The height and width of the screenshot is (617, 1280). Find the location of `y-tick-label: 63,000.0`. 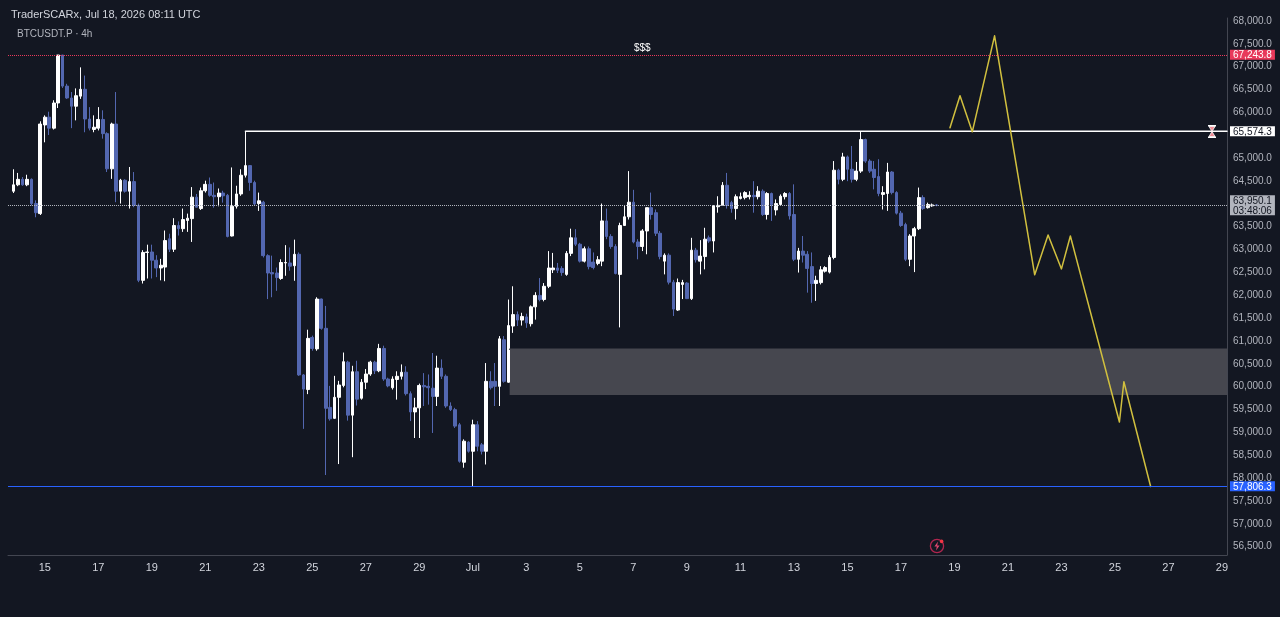

y-tick-label: 63,000.0 is located at coordinates (1253, 249).